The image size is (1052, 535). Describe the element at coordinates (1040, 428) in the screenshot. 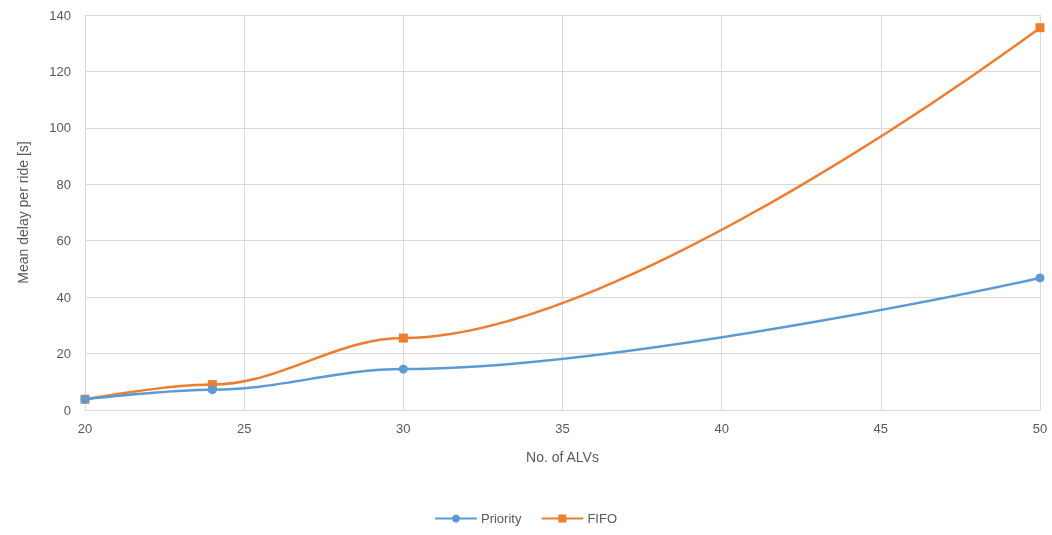

I see `x-tick-label: 50` at that location.